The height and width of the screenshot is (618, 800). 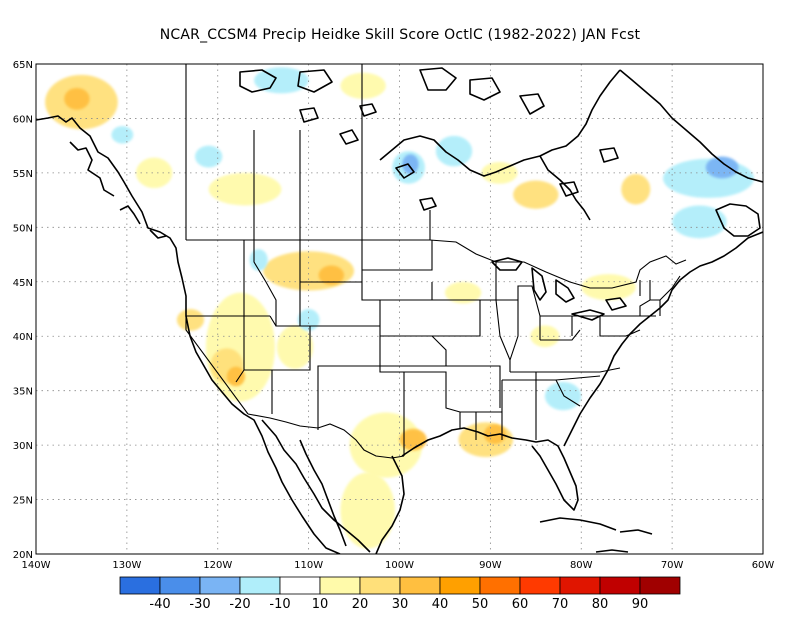 What do you see at coordinates (245, 189) in the screenshot?
I see `anomaly-alberta-yellow` at bounding box center [245, 189].